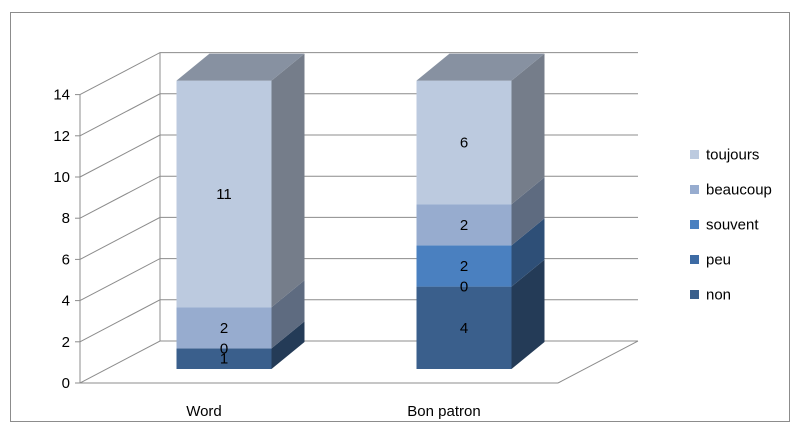 This screenshot has height=428, width=806. I want to click on legend-item: peu, so click(710, 260).